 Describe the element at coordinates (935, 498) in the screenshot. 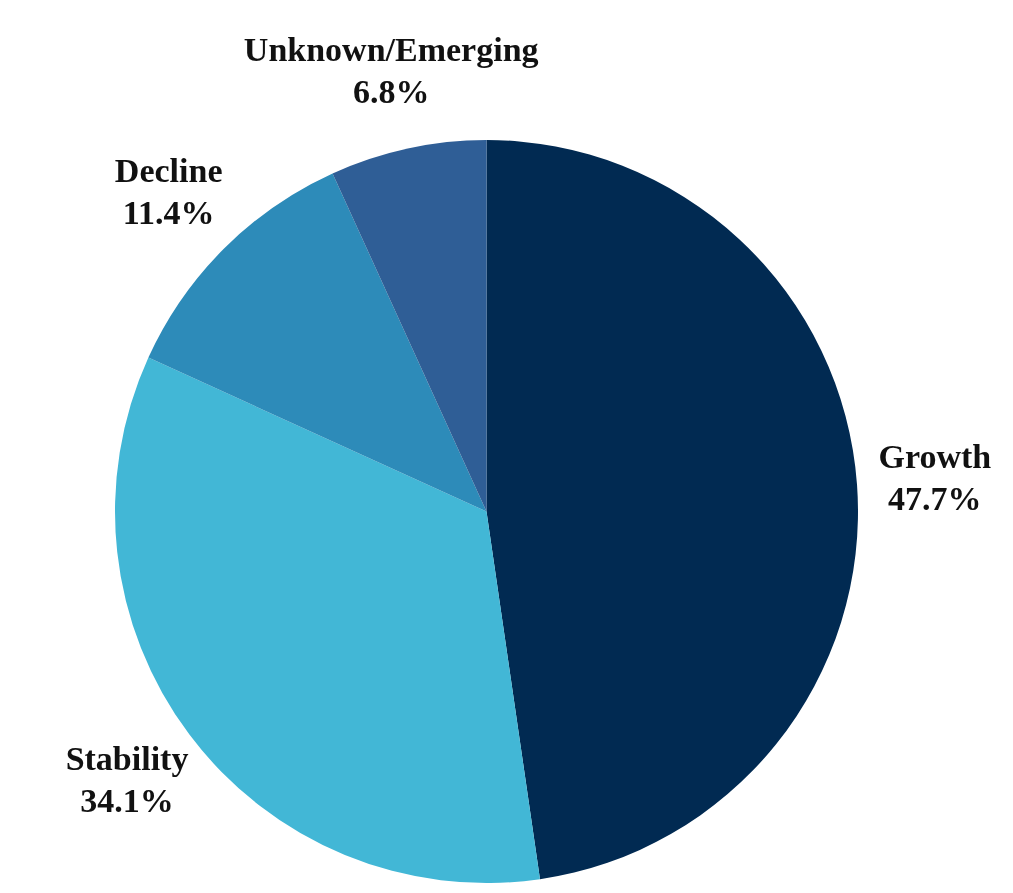

I see `data-label: 47.7%` at that location.